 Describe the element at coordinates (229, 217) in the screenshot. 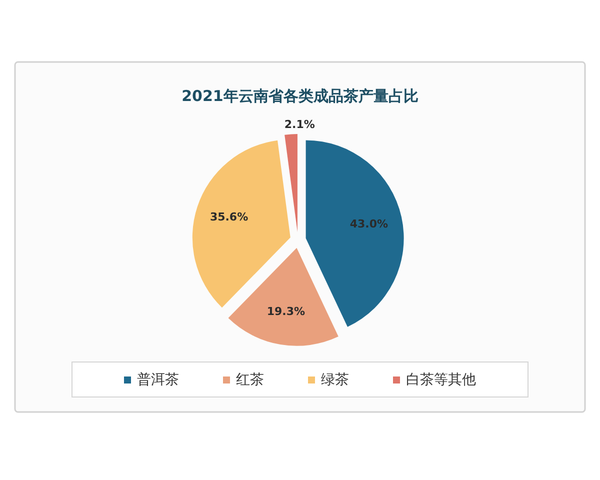

I see `data-label: 35.6%` at that location.